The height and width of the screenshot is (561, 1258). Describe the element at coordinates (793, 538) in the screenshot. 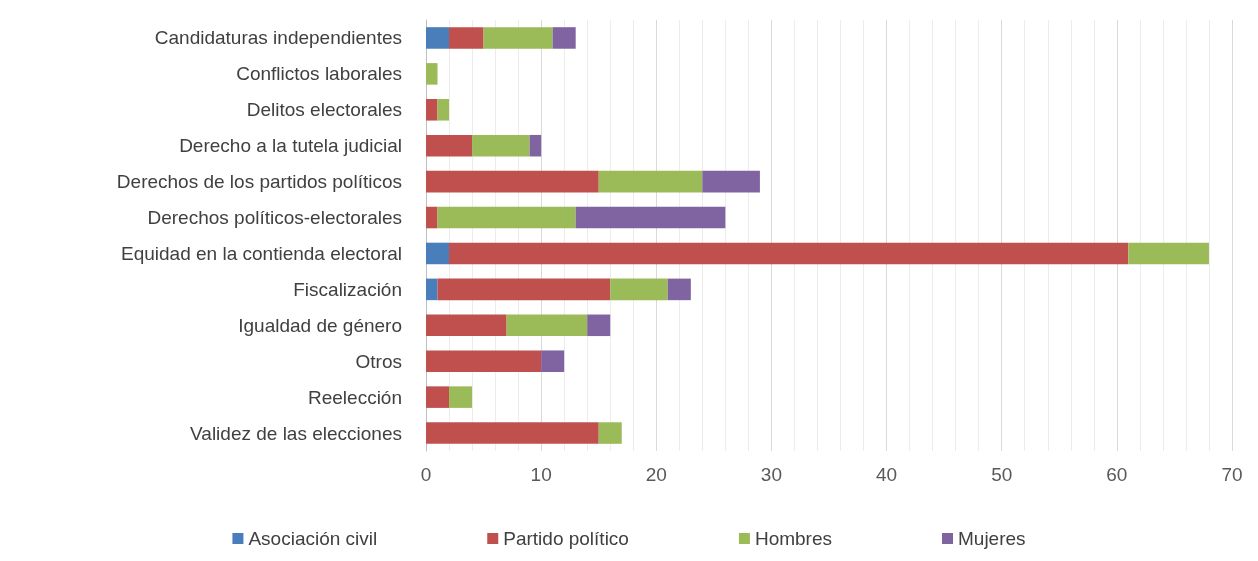

I see `legend-label: Hombres` at that location.